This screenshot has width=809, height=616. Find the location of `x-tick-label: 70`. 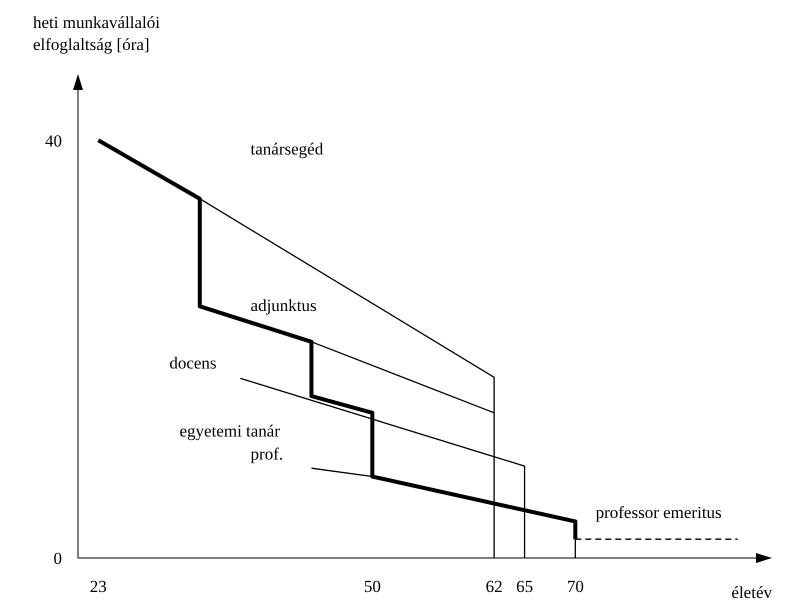

x-tick-label: 70 is located at coordinates (575, 586).